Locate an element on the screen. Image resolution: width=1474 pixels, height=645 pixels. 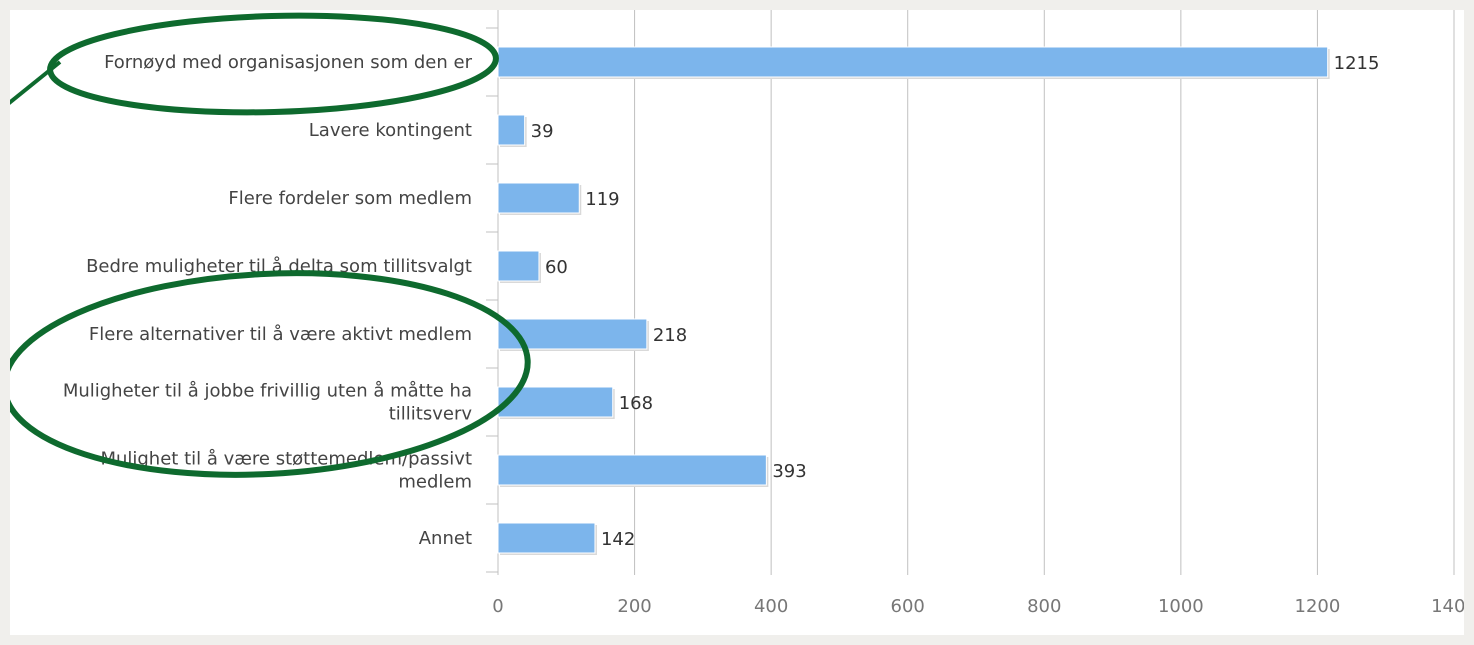
category-label: Mulighet til å være støttemedlem/passivt is located at coordinates (286, 459).